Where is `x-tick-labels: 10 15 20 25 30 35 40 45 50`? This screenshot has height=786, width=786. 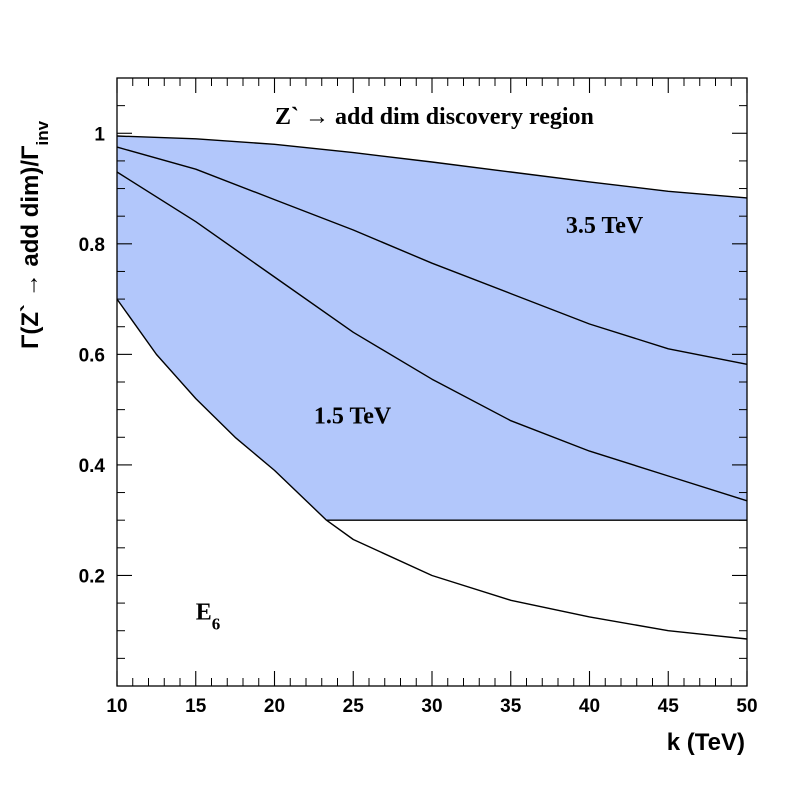
x-tick-labels: 10 15 20 25 30 35 40 45 50 is located at coordinates (431, 706).